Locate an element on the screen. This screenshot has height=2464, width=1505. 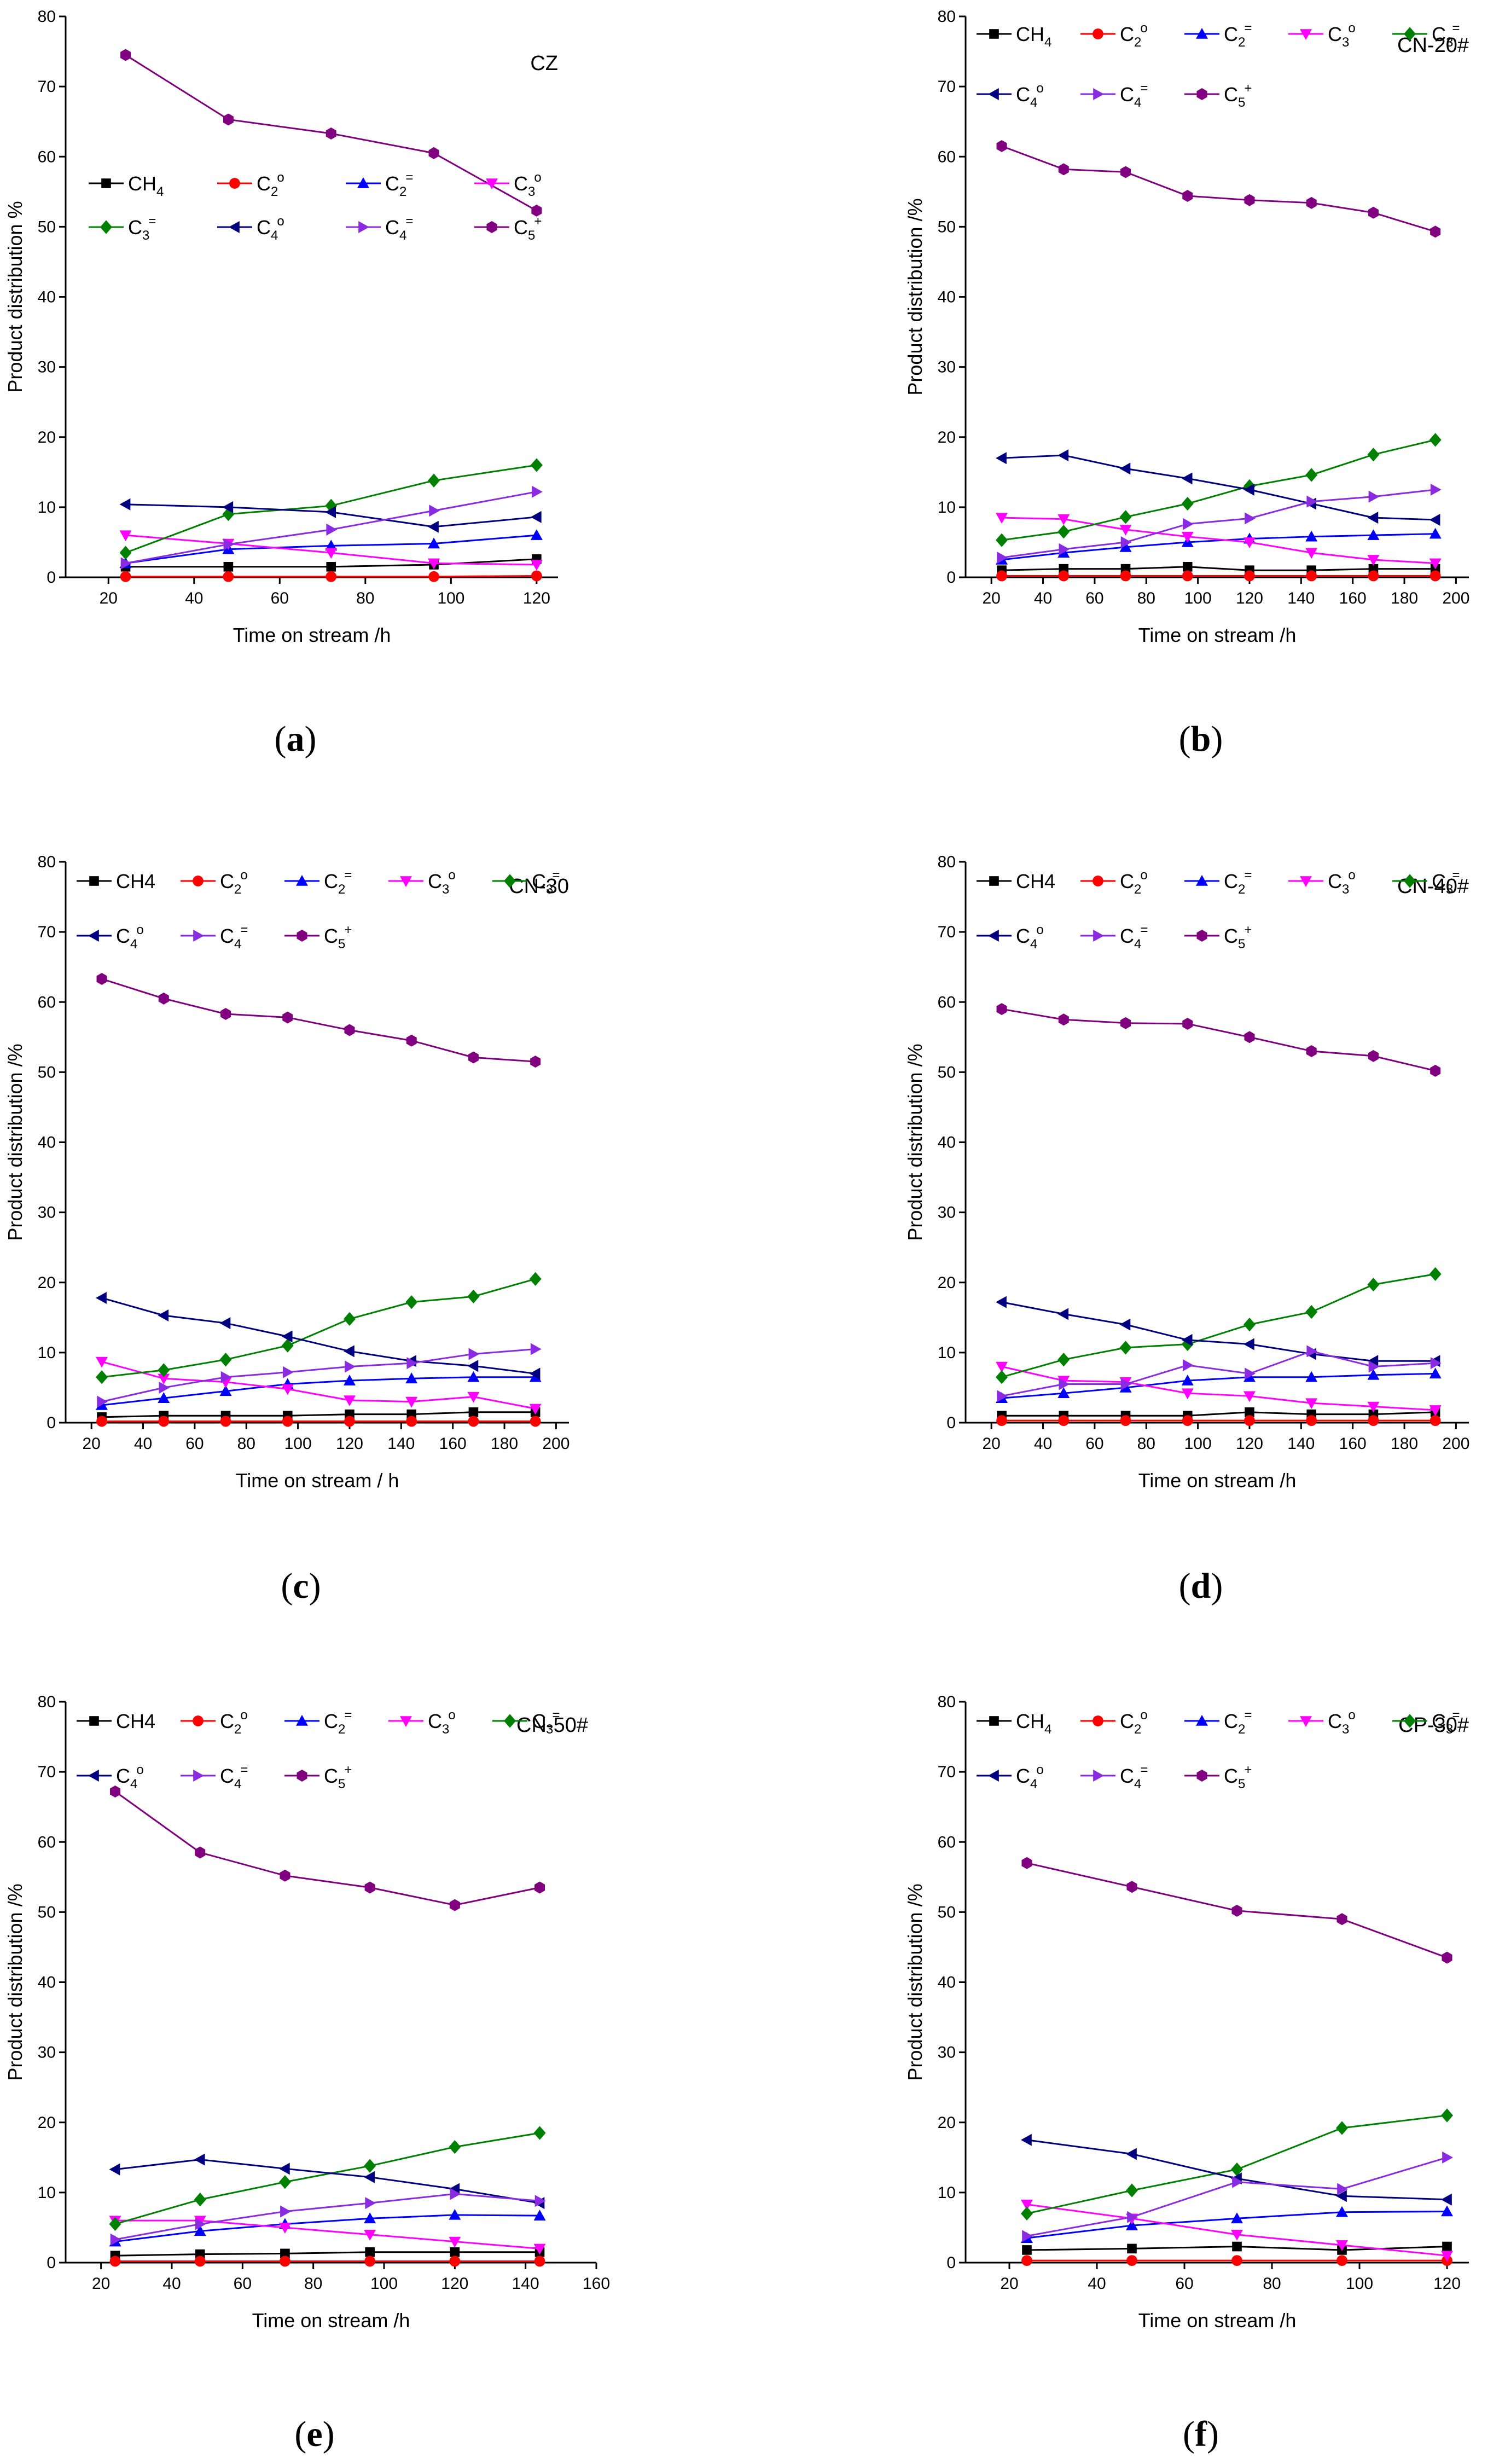
legend-item-label: C3= is located at coordinates (1446, 1723).